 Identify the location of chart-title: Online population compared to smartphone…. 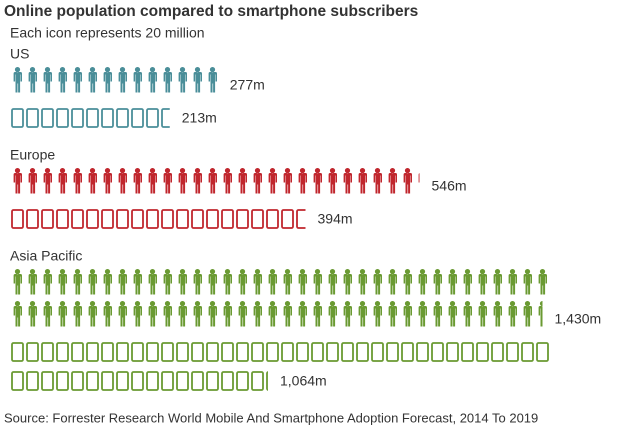
(211, 11).